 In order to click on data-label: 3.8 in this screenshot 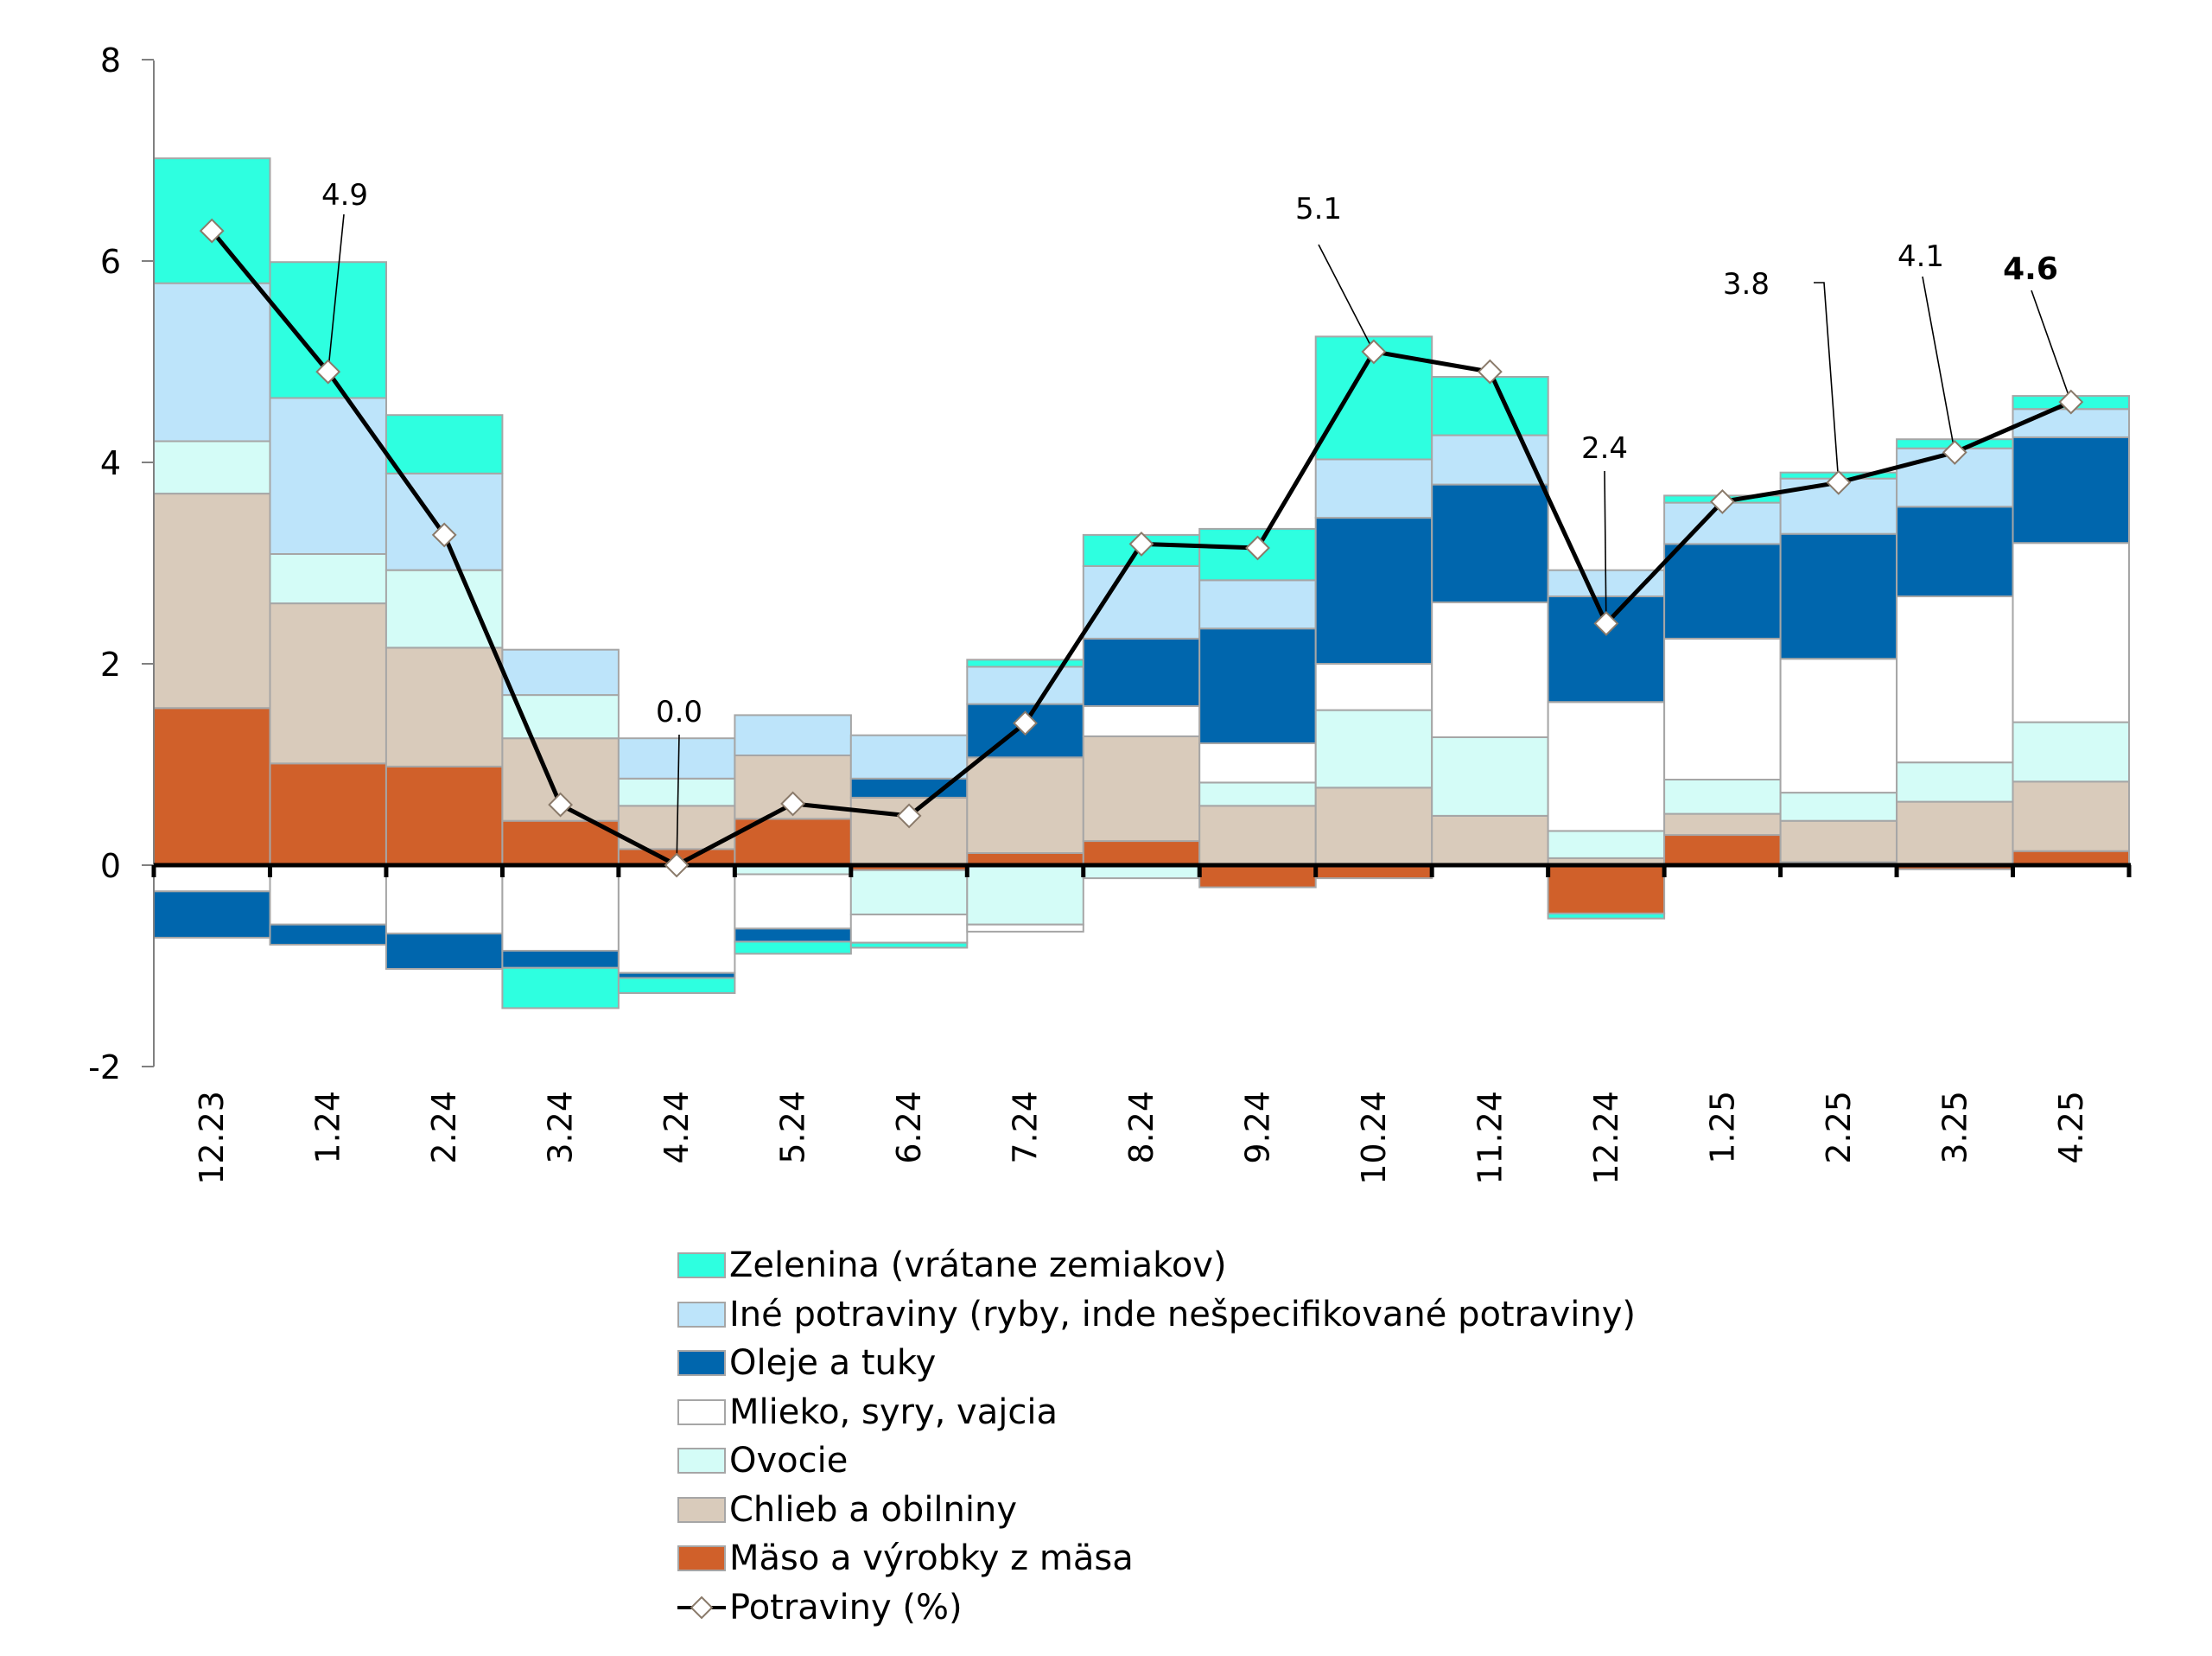, I will do `click(1746, 284)`.